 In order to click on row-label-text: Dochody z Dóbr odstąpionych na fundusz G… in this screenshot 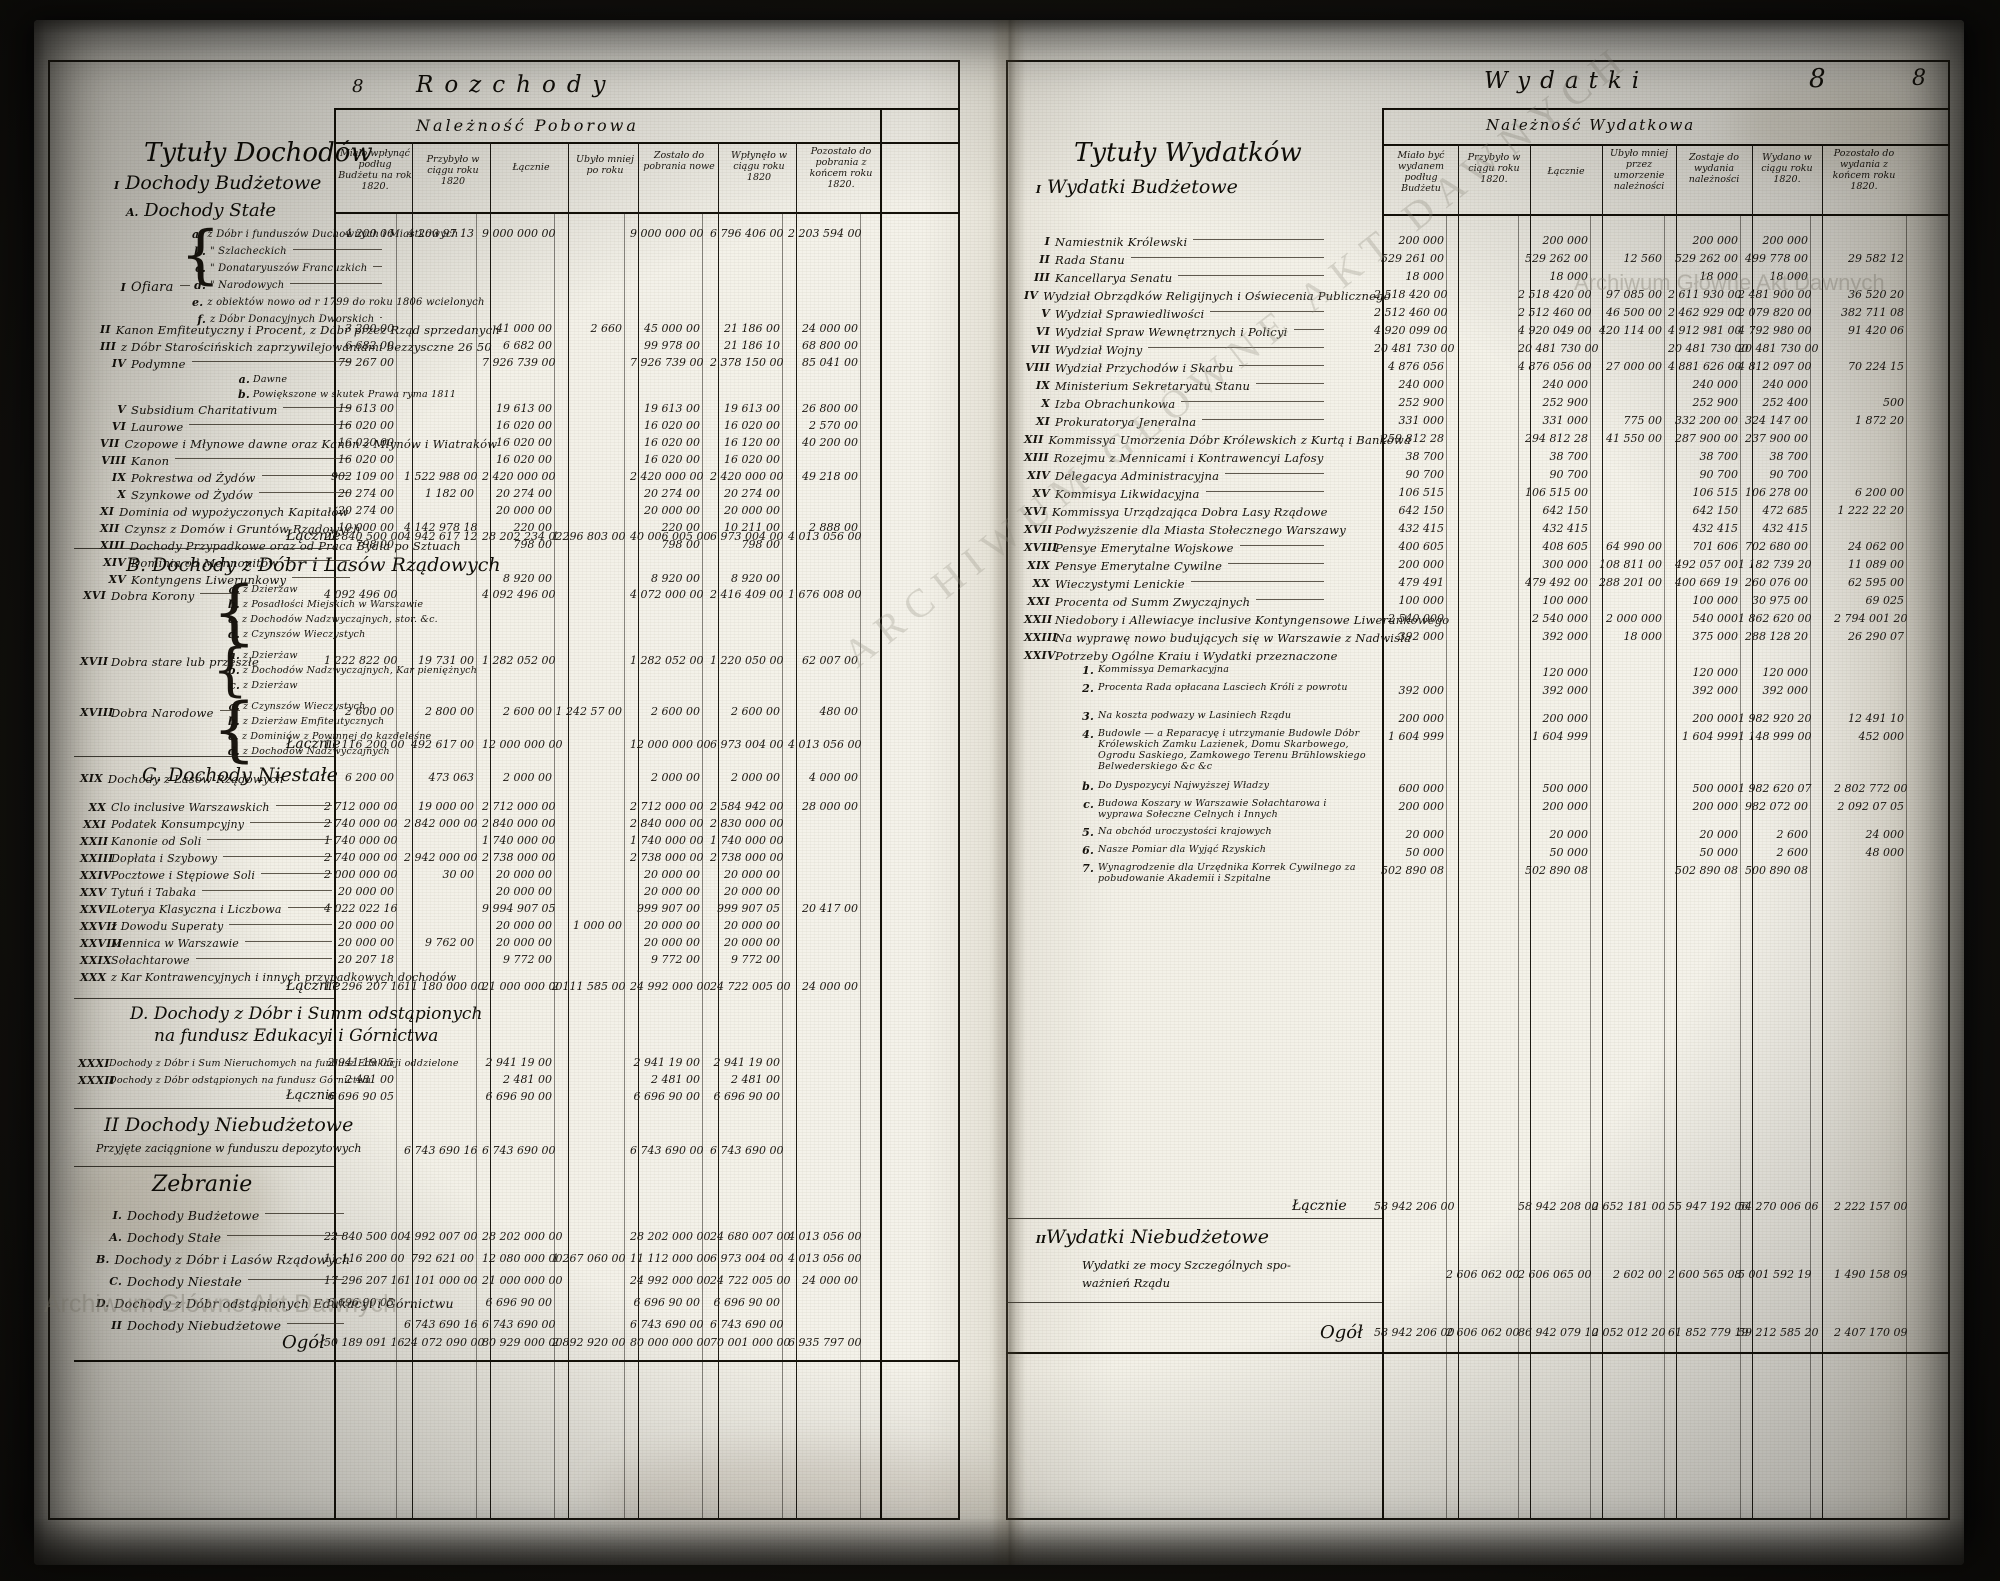, I will do `click(240, 1080)`.